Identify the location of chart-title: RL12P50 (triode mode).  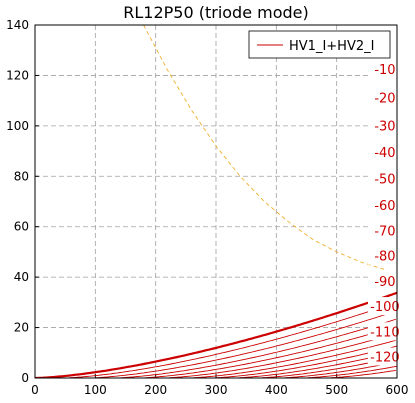
(216, 12).